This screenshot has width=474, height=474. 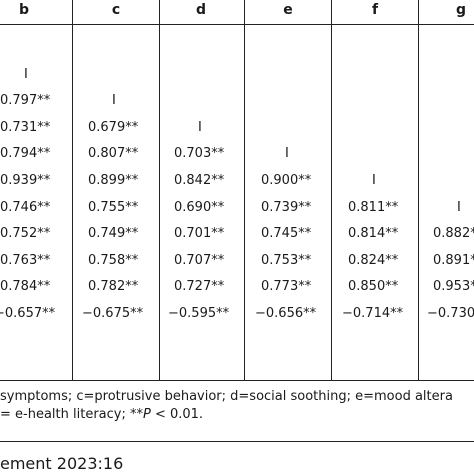 What do you see at coordinates (113, 313) in the screenshot?
I see `table-cell: −0.675**` at bounding box center [113, 313].